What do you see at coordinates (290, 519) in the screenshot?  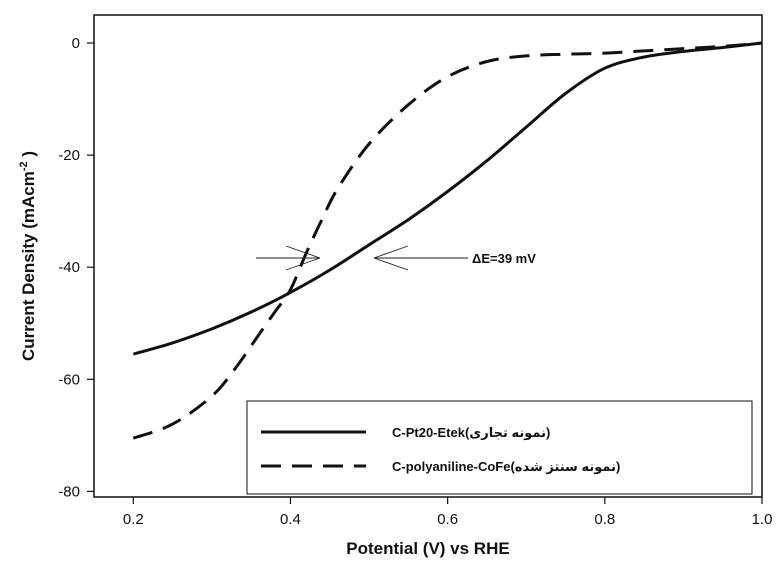 I see `x-tick-label: 0.4` at bounding box center [290, 519].